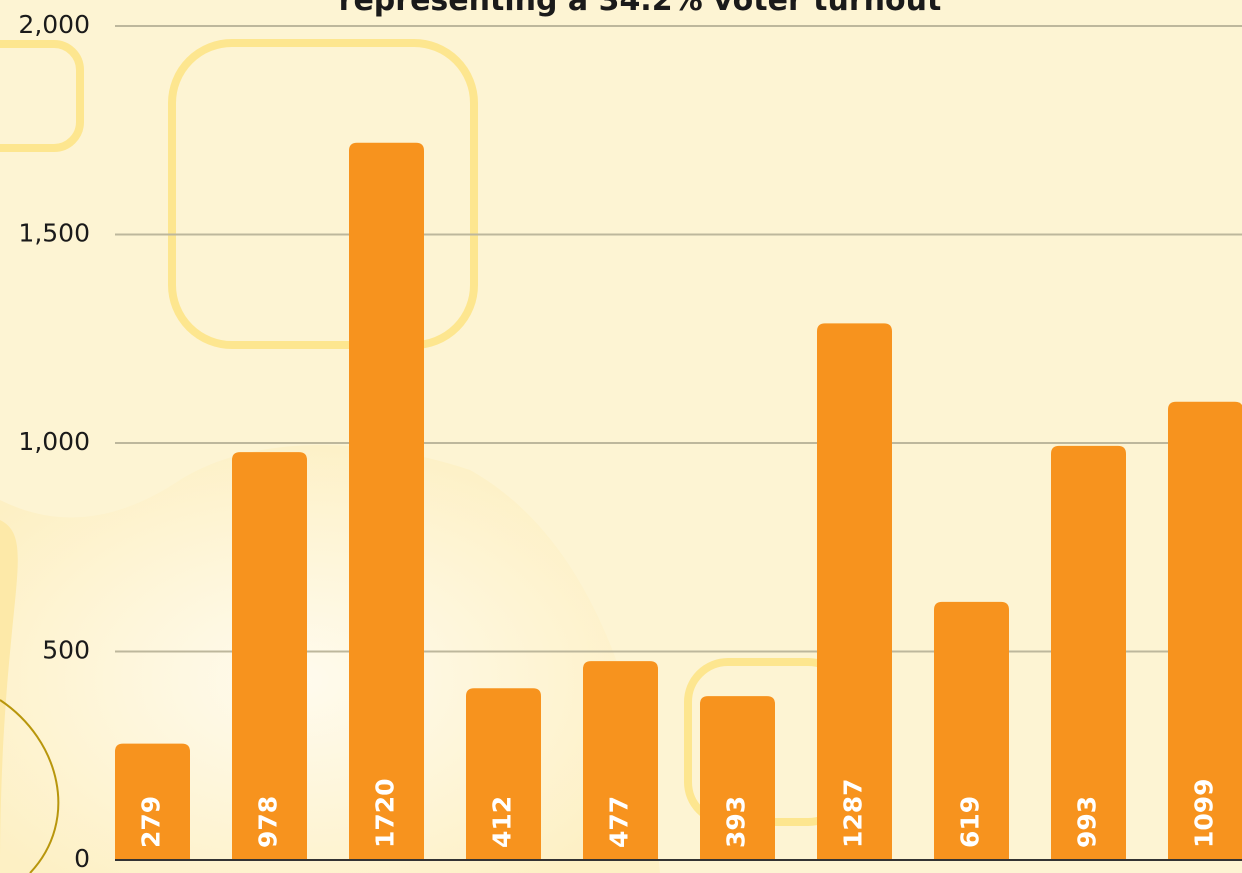 This screenshot has height=873, width=1242. What do you see at coordinates (151, 822) in the screenshot?
I see `data-label: 279` at bounding box center [151, 822].